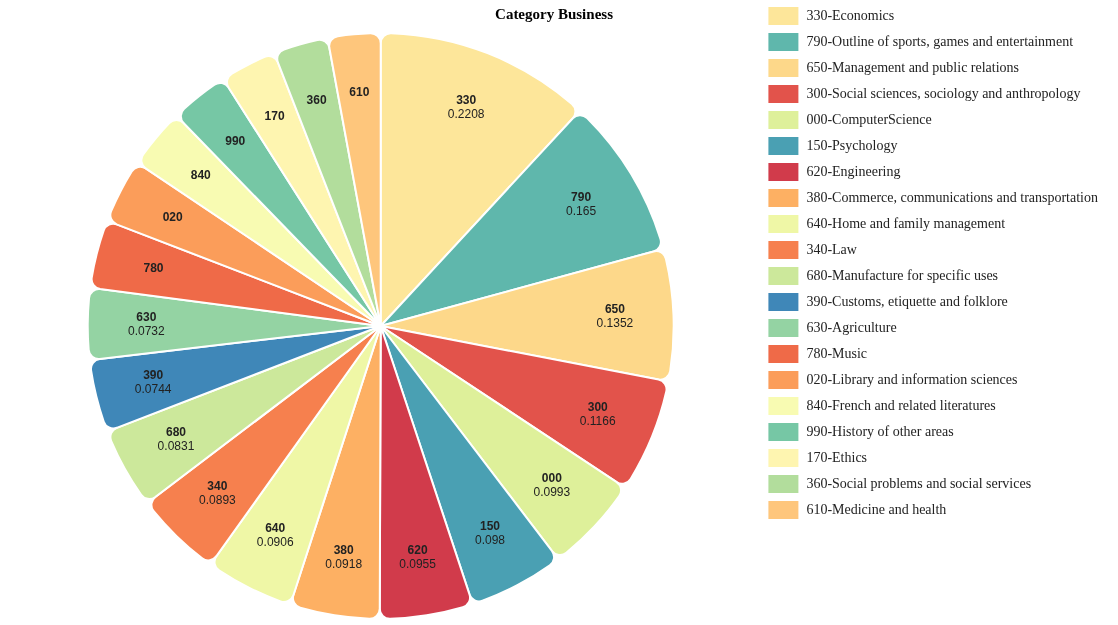 The image size is (1118, 625). What do you see at coordinates (359, 91) in the screenshot?
I see `text: 610` at bounding box center [359, 91].